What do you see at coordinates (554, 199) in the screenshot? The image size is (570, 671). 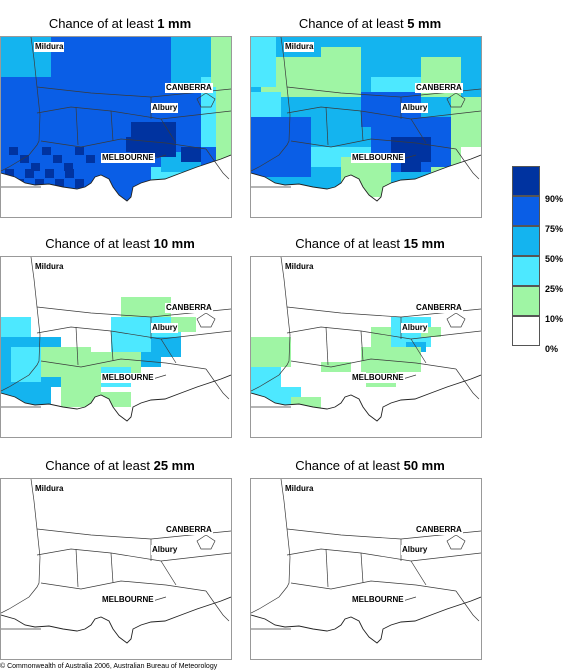 I see `legend-label-90: 90%` at bounding box center [554, 199].